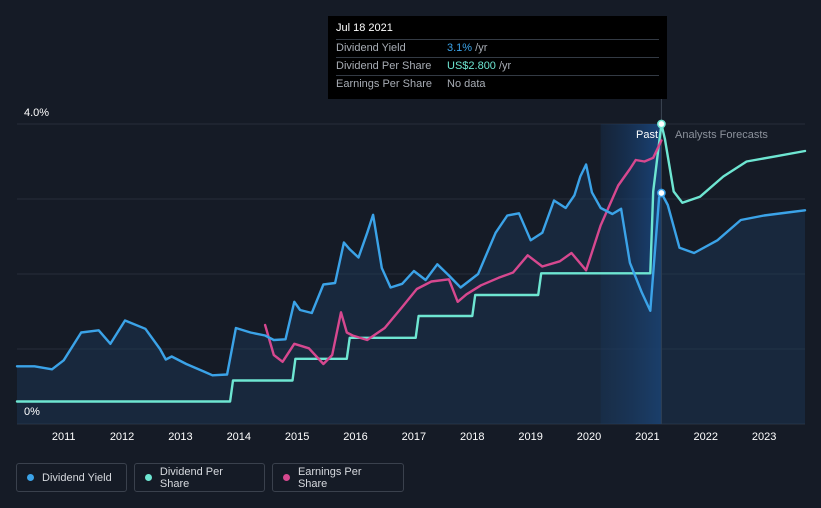  I want to click on x-tick-label: 2023, so click(764, 437).